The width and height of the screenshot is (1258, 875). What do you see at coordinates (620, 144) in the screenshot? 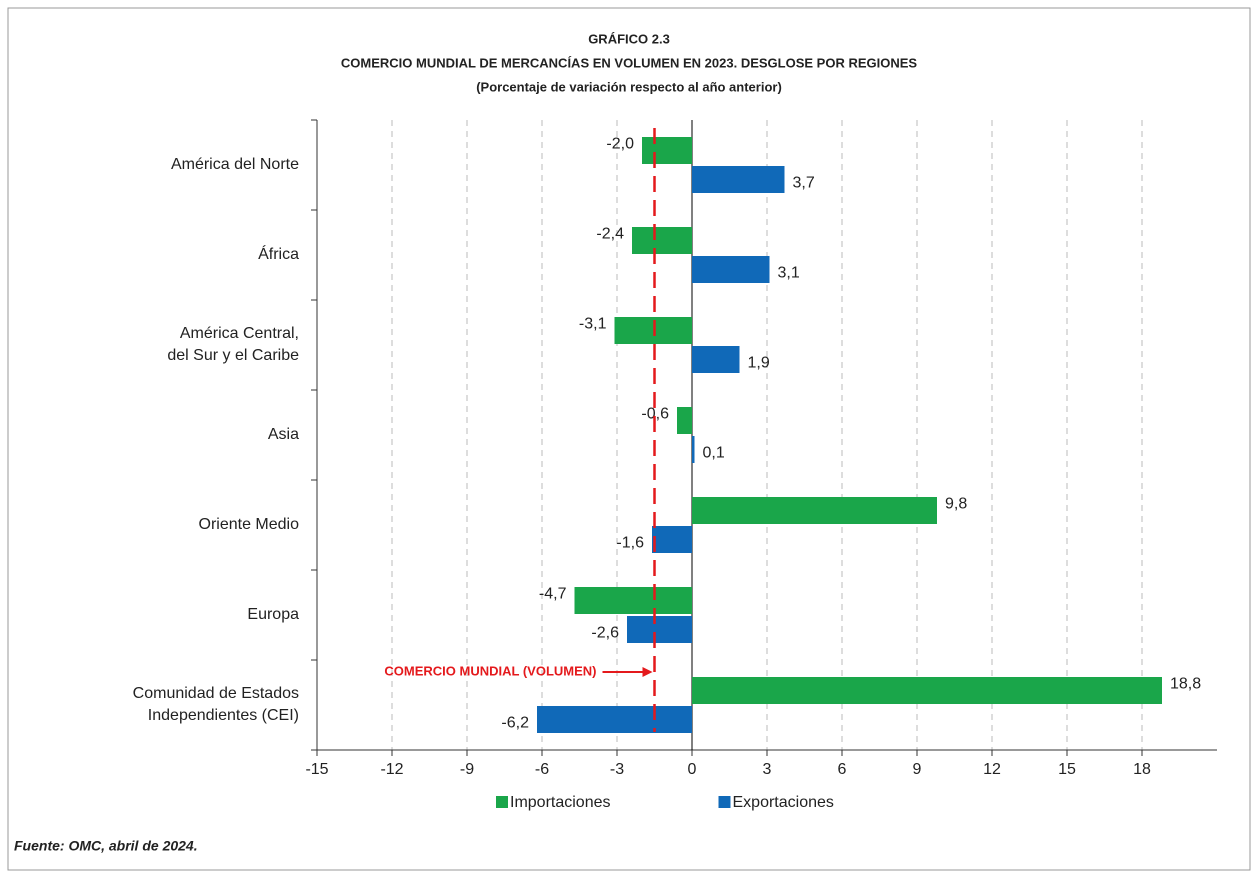
I see `data-label: -2,0` at bounding box center [620, 144].